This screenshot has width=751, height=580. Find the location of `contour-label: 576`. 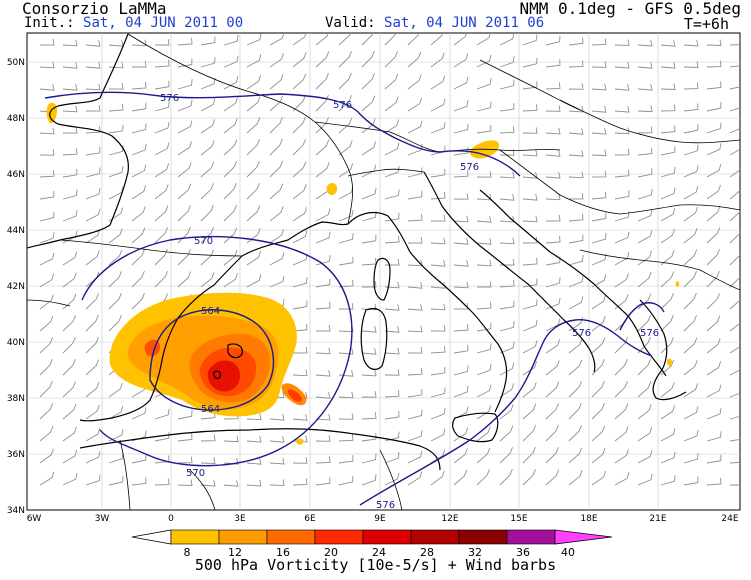

contour-label: 576 is located at coordinates (169, 98).